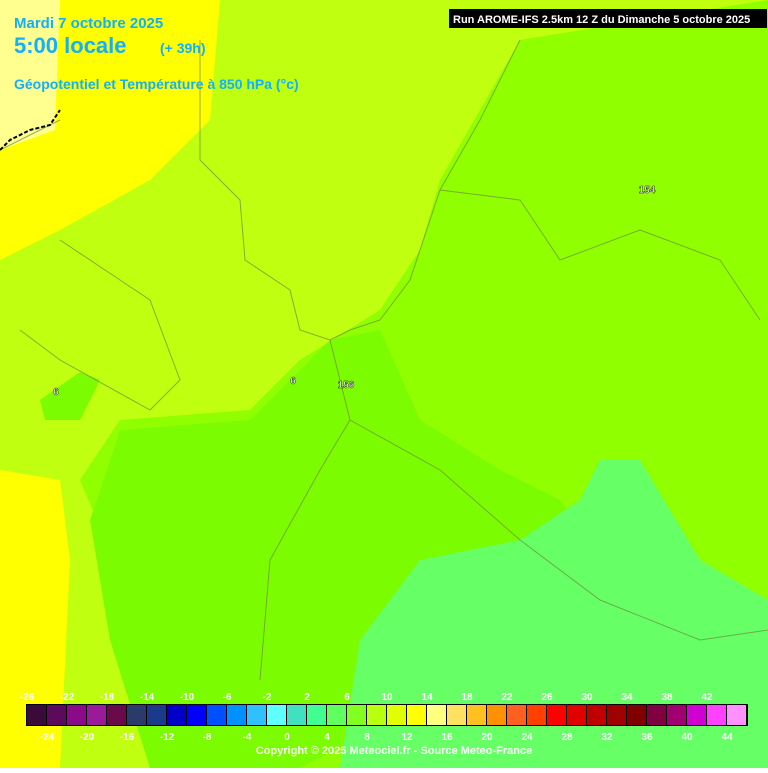 The width and height of the screenshot is (768, 773). What do you see at coordinates (607, 737) in the screenshot?
I see `colorbar-label: 32` at bounding box center [607, 737].